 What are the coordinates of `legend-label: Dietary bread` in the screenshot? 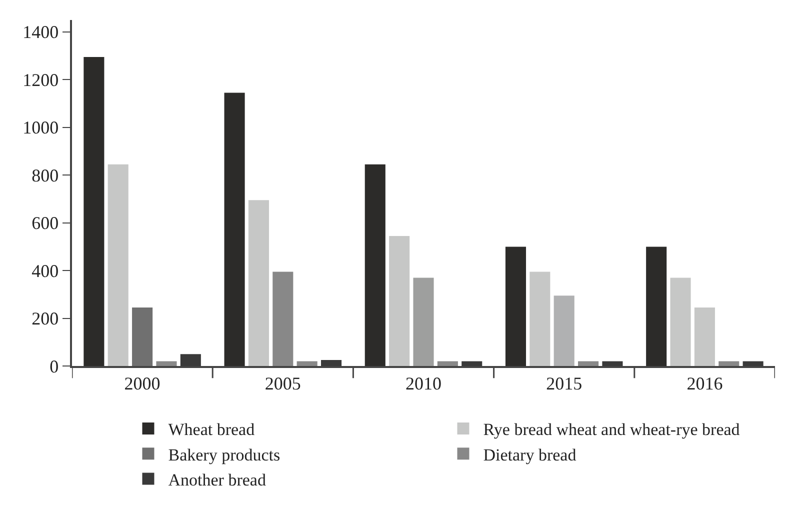 It's located at (530, 454).